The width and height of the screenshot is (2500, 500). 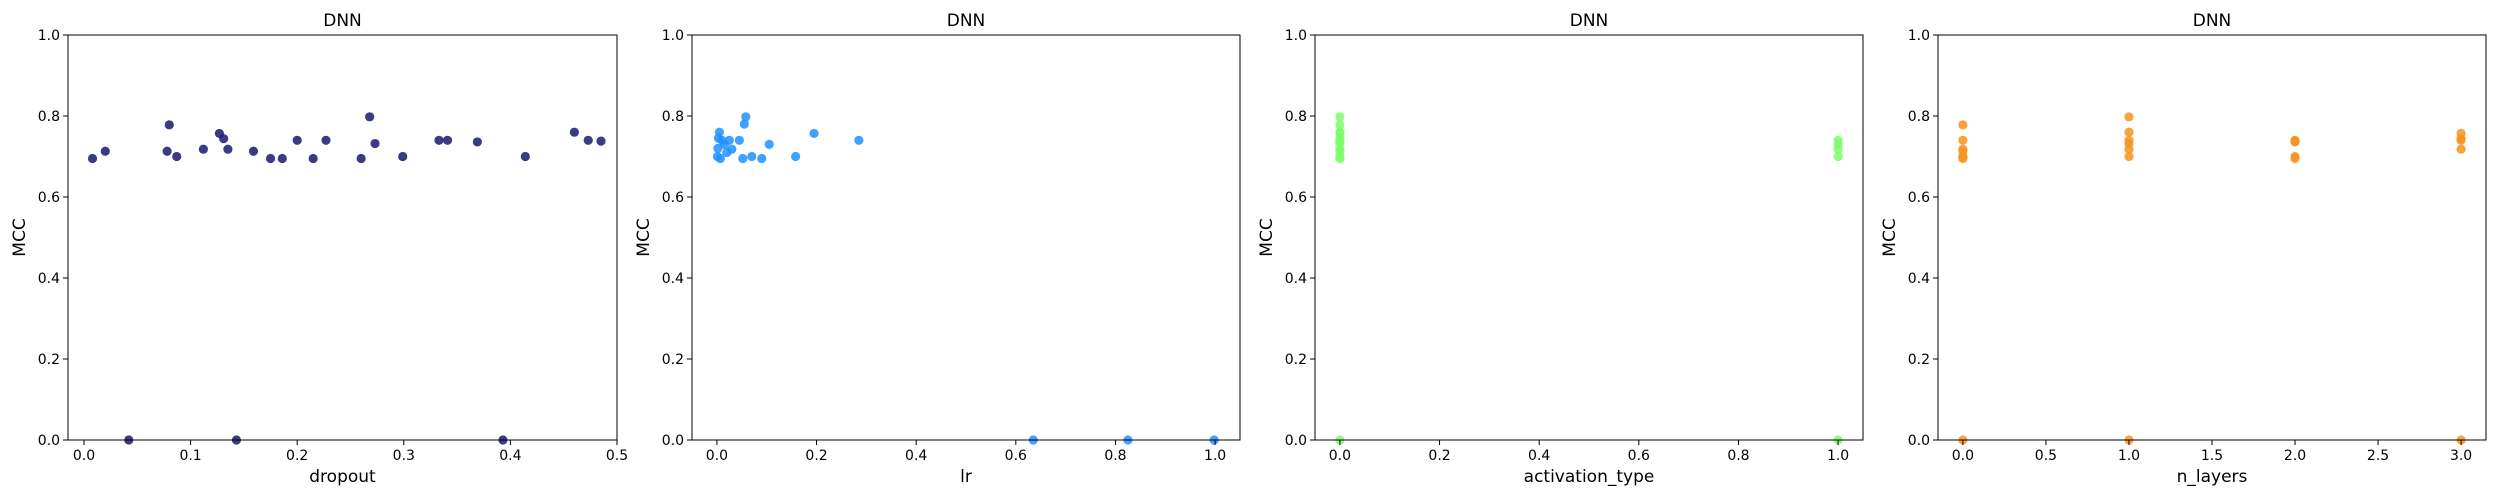 What do you see at coordinates (2212, 477) in the screenshot?
I see `x-axis-label: n_layers` at bounding box center [2212, 477].